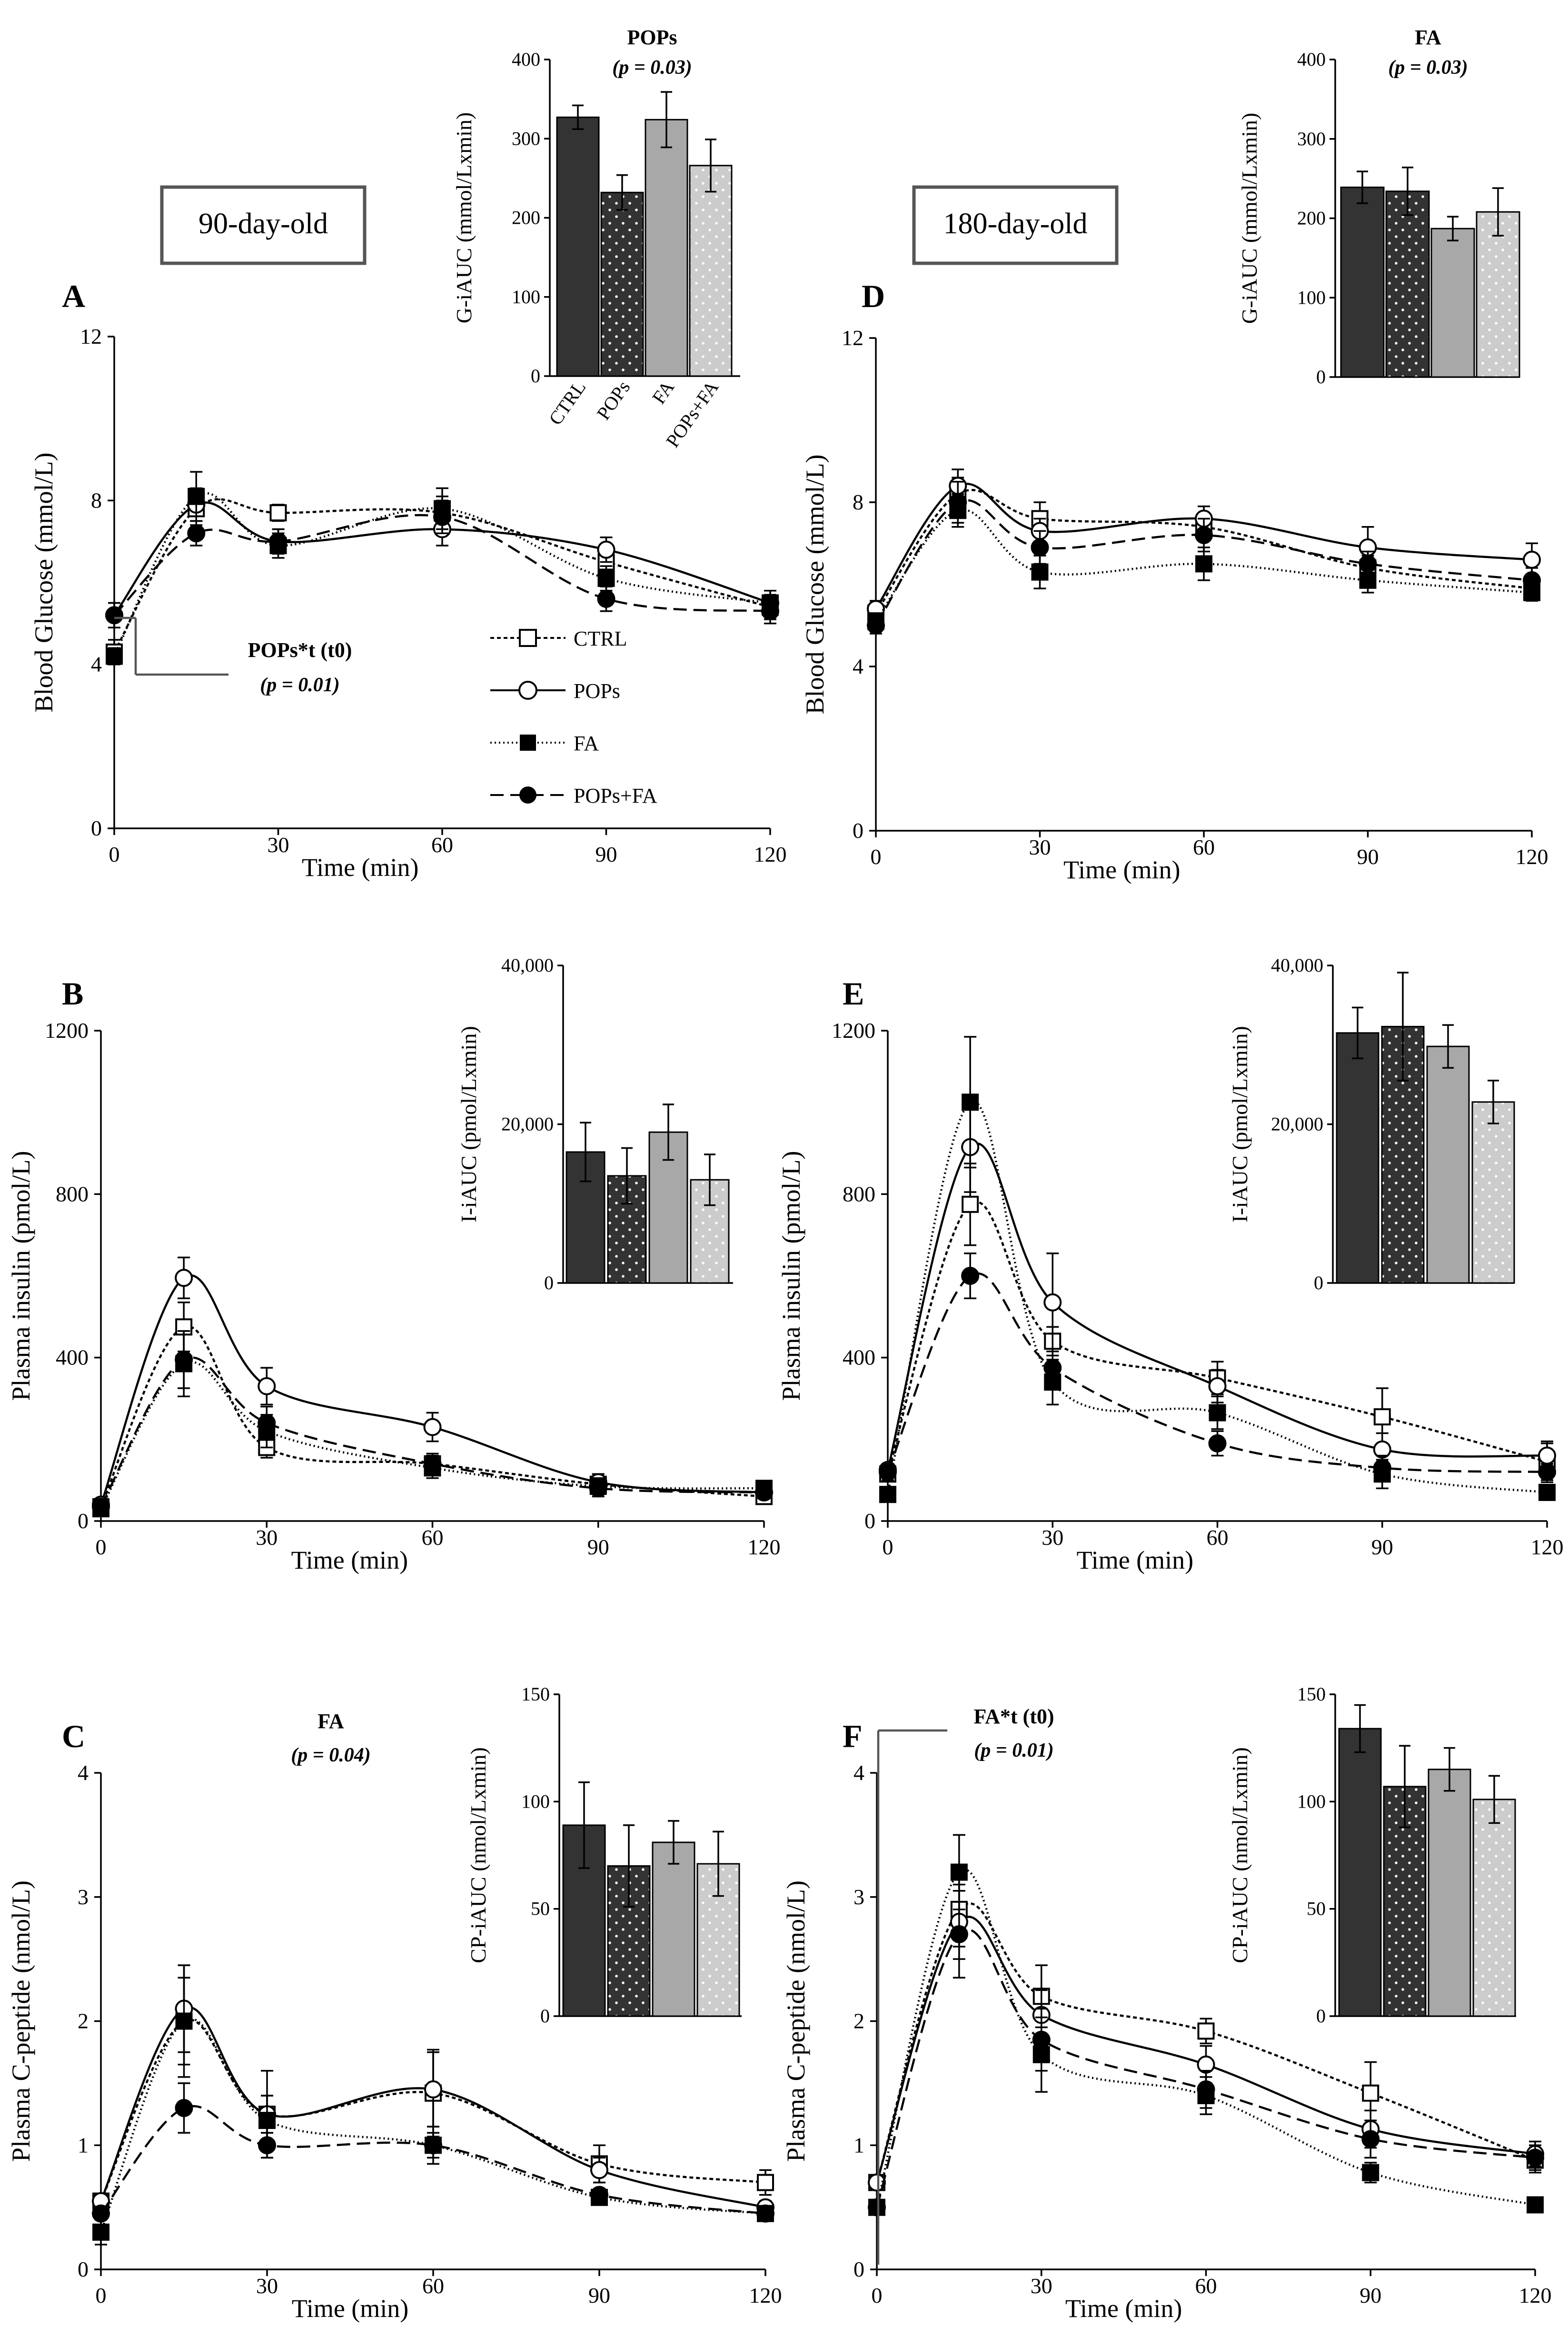 The width and height of the screenshot is (1568, 2327). What do you see at coordinates (536, 1694) in the screenshot?
I see `inset-y-tick-label: 150` at bounding box center [536, 1694].